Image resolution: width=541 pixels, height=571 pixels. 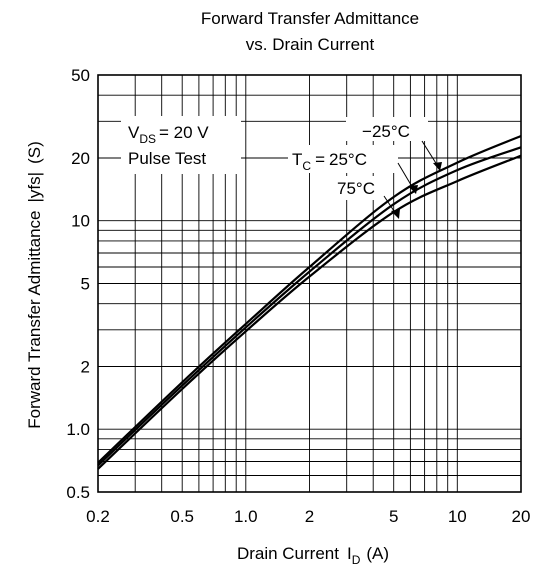 What do you see at coordinates (309, 516) in the screenshot?
I see `x-tick-label: 2` at bounding box center [309, 516].